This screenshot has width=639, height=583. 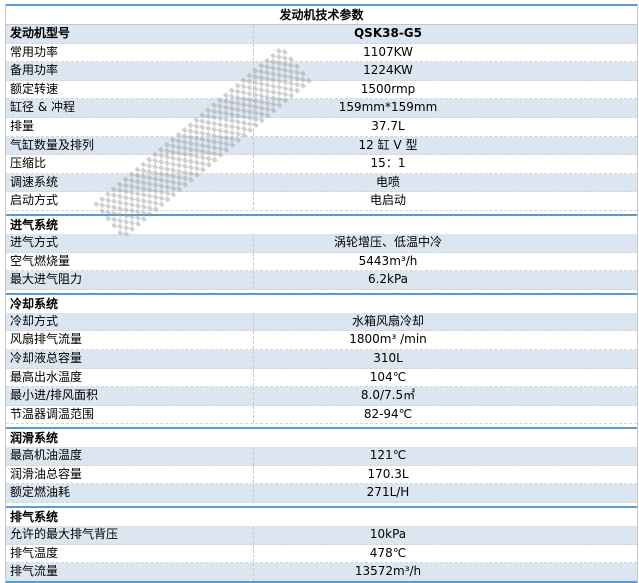 What do you see at coordinates (321, 378) in the screenshot?
I see `table-row: 最高出水温度 104℃` at bounding box center [321, 378].